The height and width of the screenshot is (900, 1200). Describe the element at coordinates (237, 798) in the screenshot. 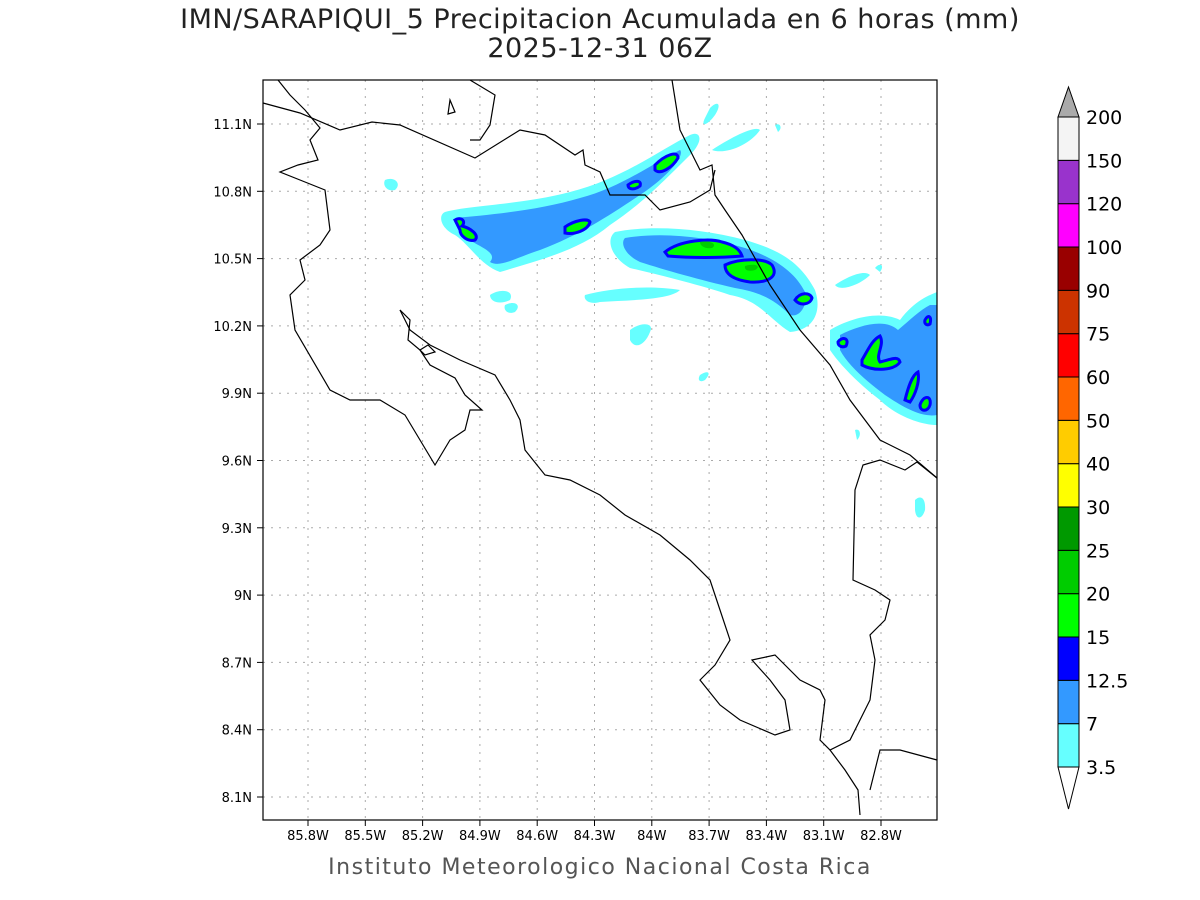

I see `y-tick-label: 8.1N` at that location.